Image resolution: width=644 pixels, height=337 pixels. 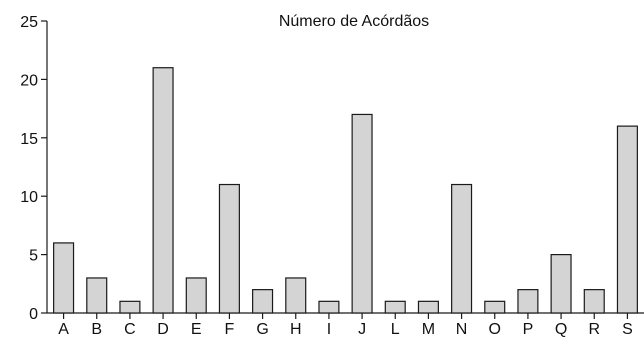 What do you see at coordinates (33, 256) in the screenshot?
I see `y-tick-label: 5` at bounding box center [33, 256].